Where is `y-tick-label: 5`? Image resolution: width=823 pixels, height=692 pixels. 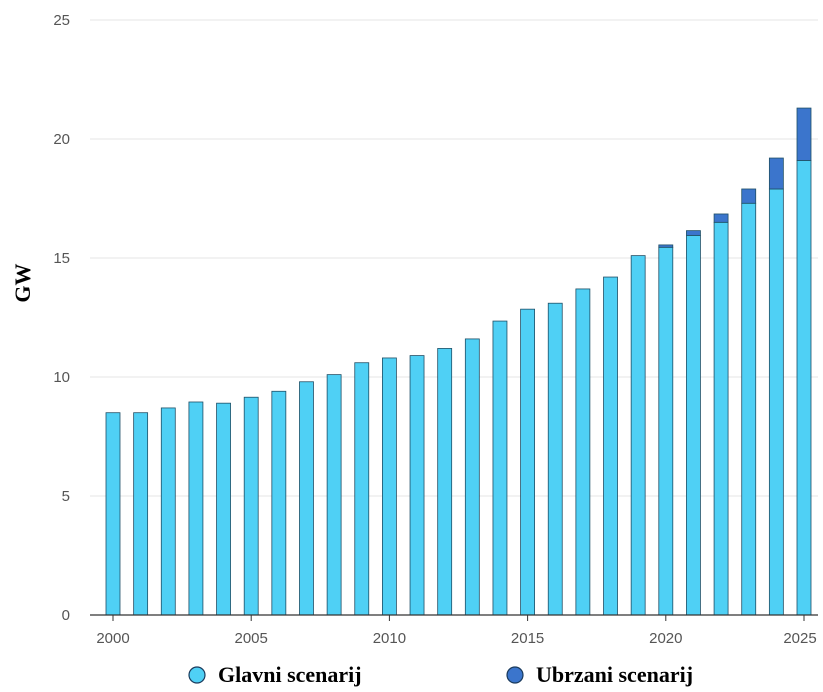
y-tick-label: 5 is located at coordinates (66, 496).